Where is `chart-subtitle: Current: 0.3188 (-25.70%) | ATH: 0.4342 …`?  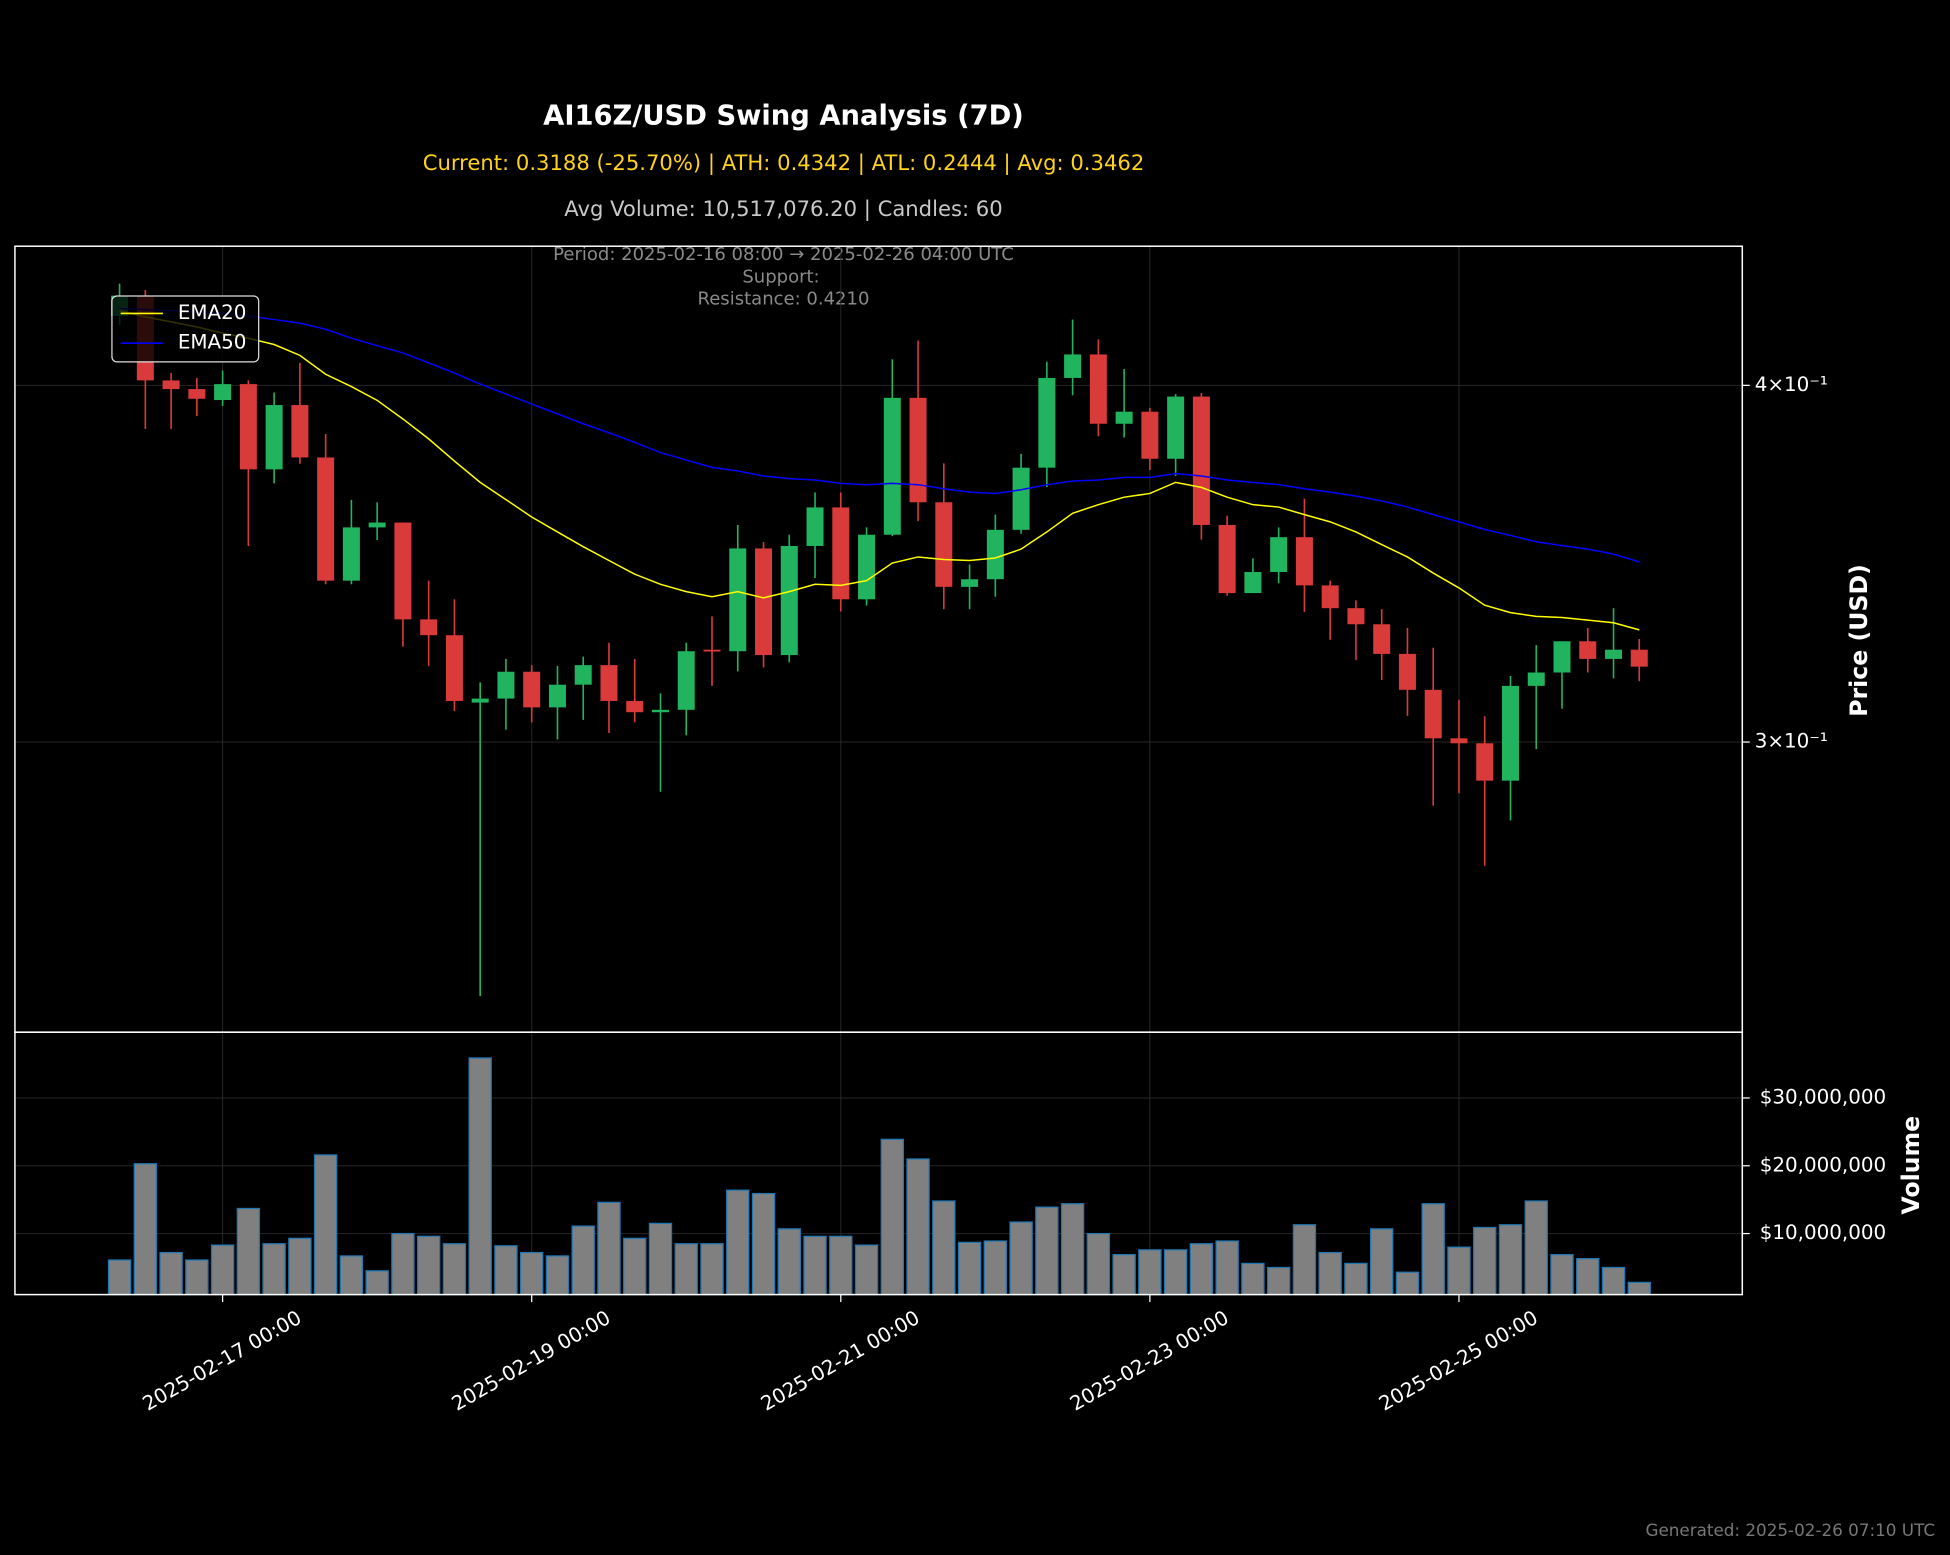
chart-subtitle: Current: 0.3188 (-25.70%) | ATH: 0.4342 … is located at coordinates (784, 163).